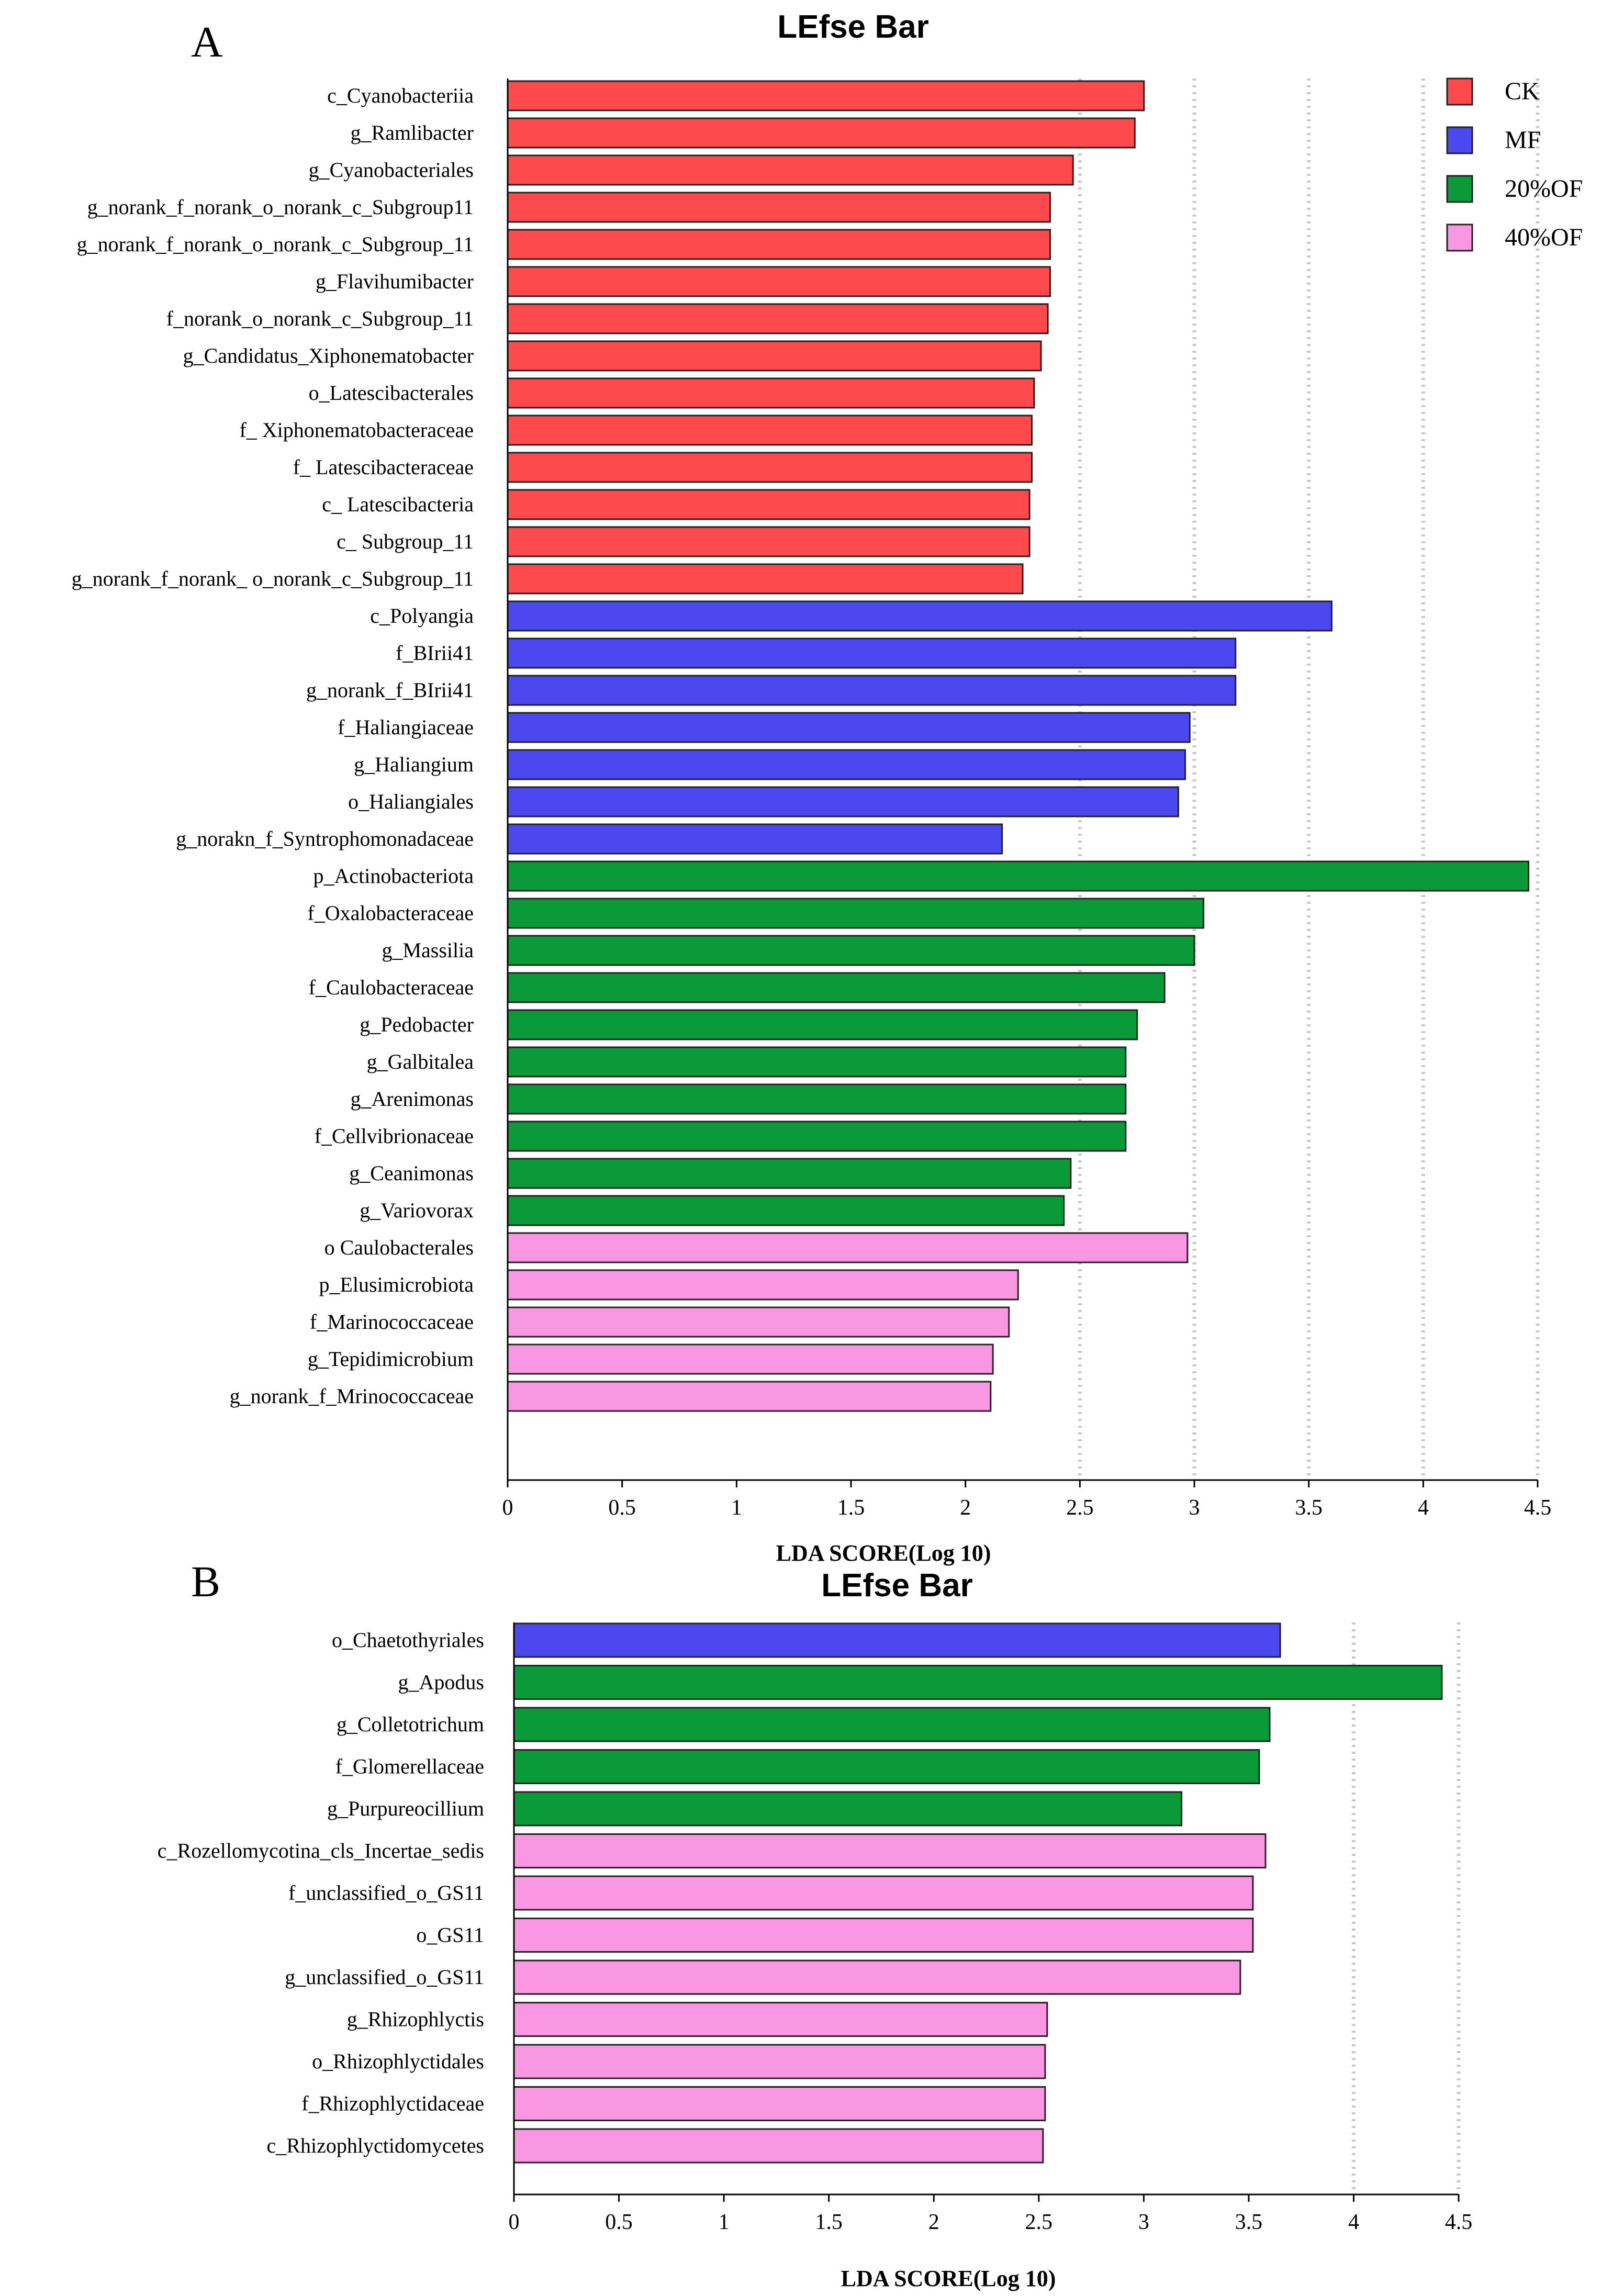  Describe the element at coordinates (383, 467) in the screenshot. I see `category-label: f_ Latescibacteraceae` at that location.